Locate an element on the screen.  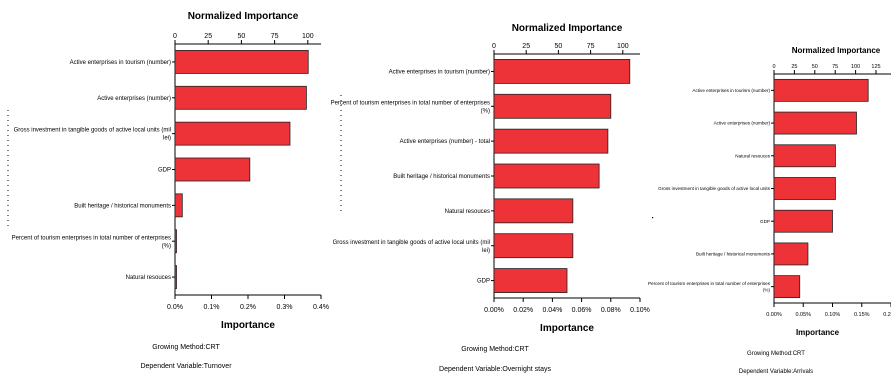
bottom-tick-label: 0.0% is located at coordinates (175, 307).